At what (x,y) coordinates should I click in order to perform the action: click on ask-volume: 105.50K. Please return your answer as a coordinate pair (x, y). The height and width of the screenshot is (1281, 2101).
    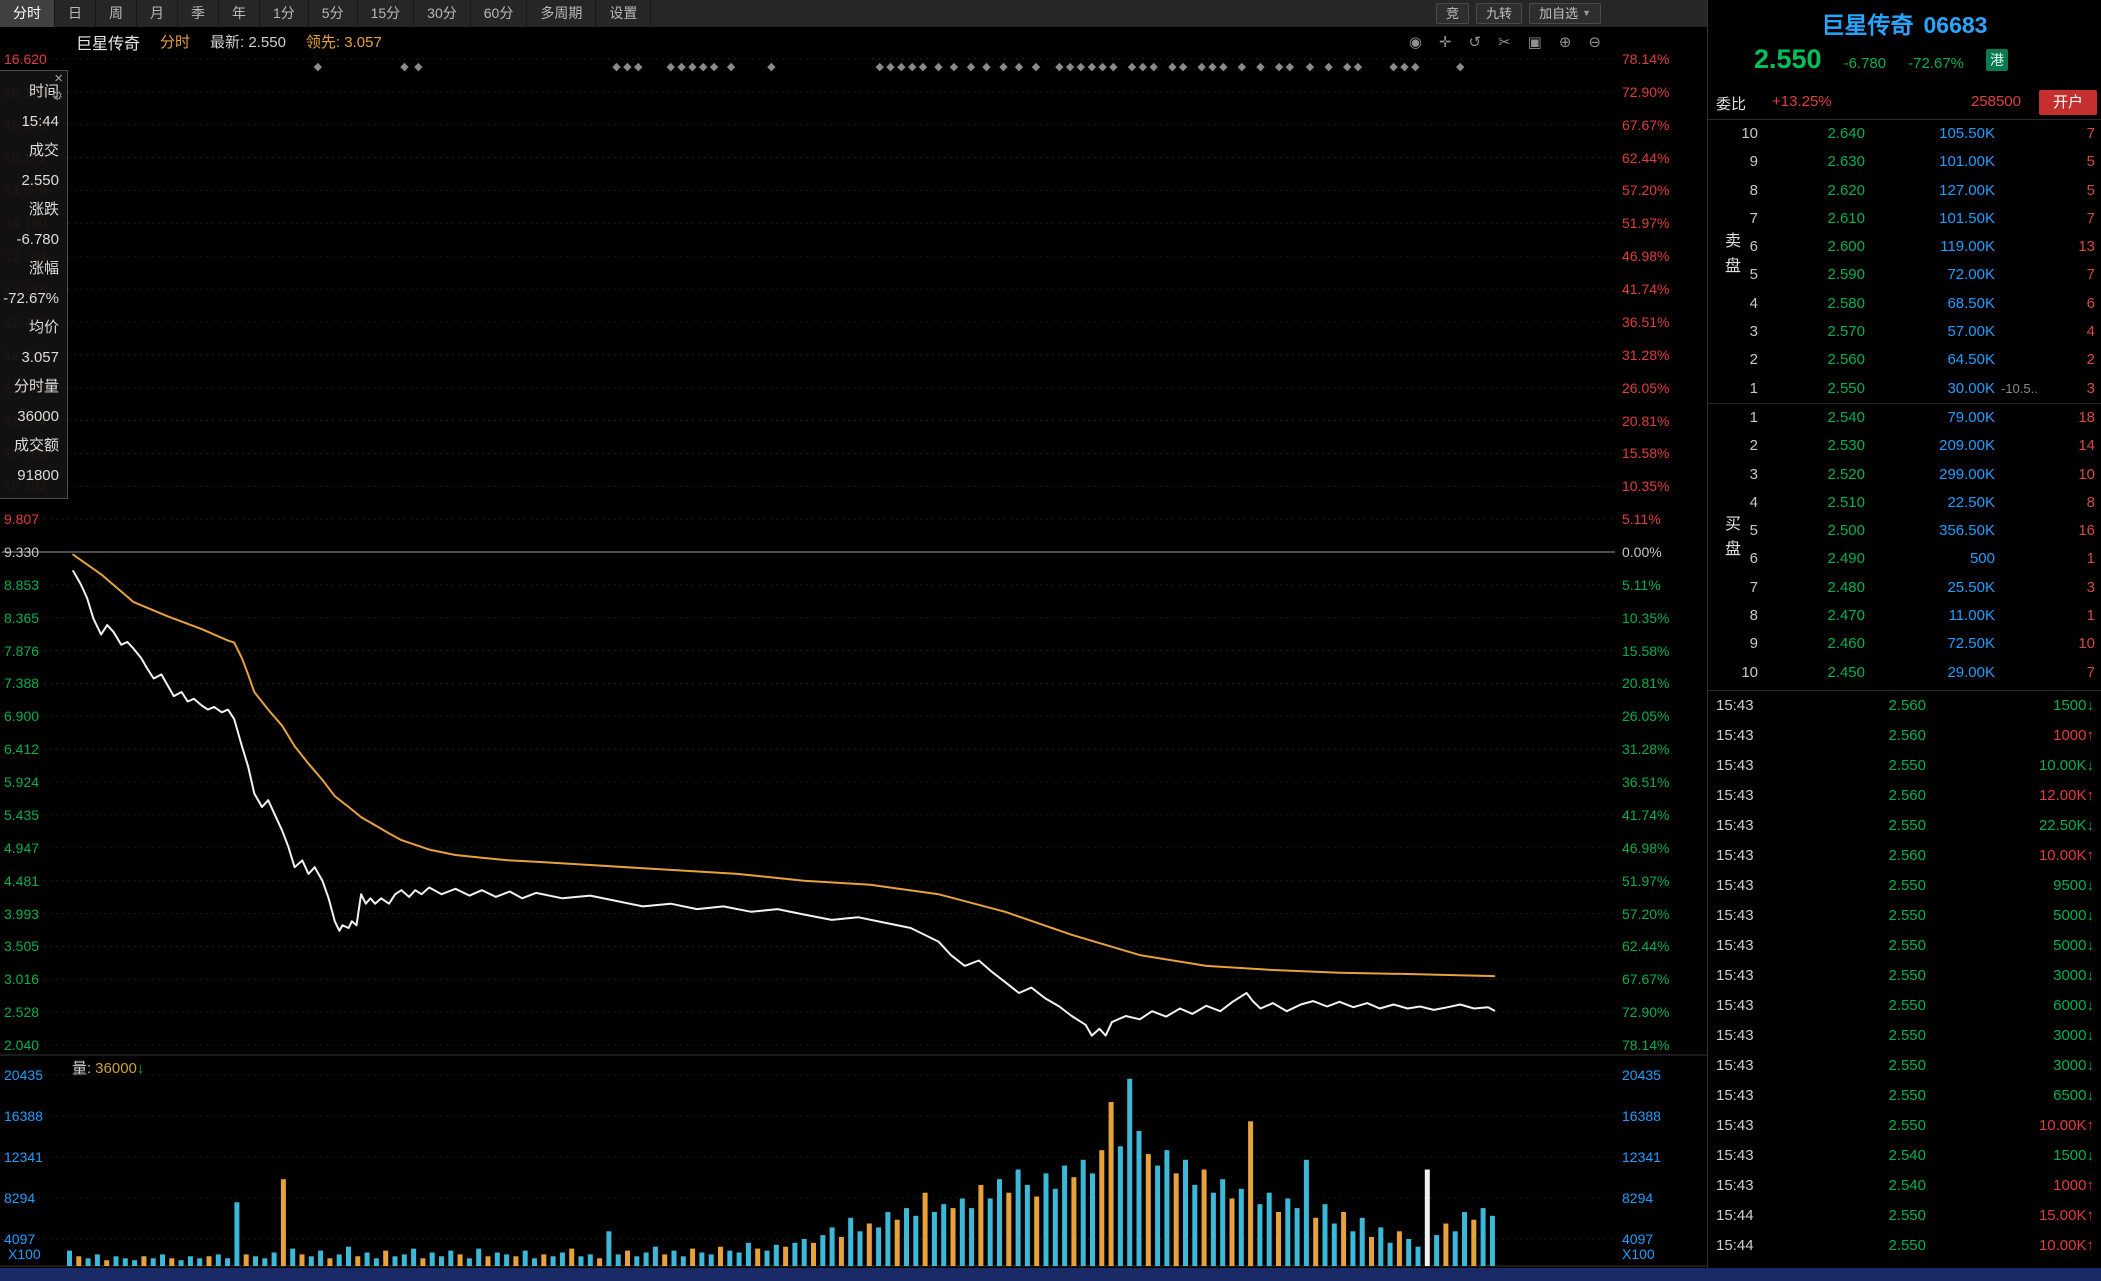
    Looking at the image, I should click on (1967, 133).